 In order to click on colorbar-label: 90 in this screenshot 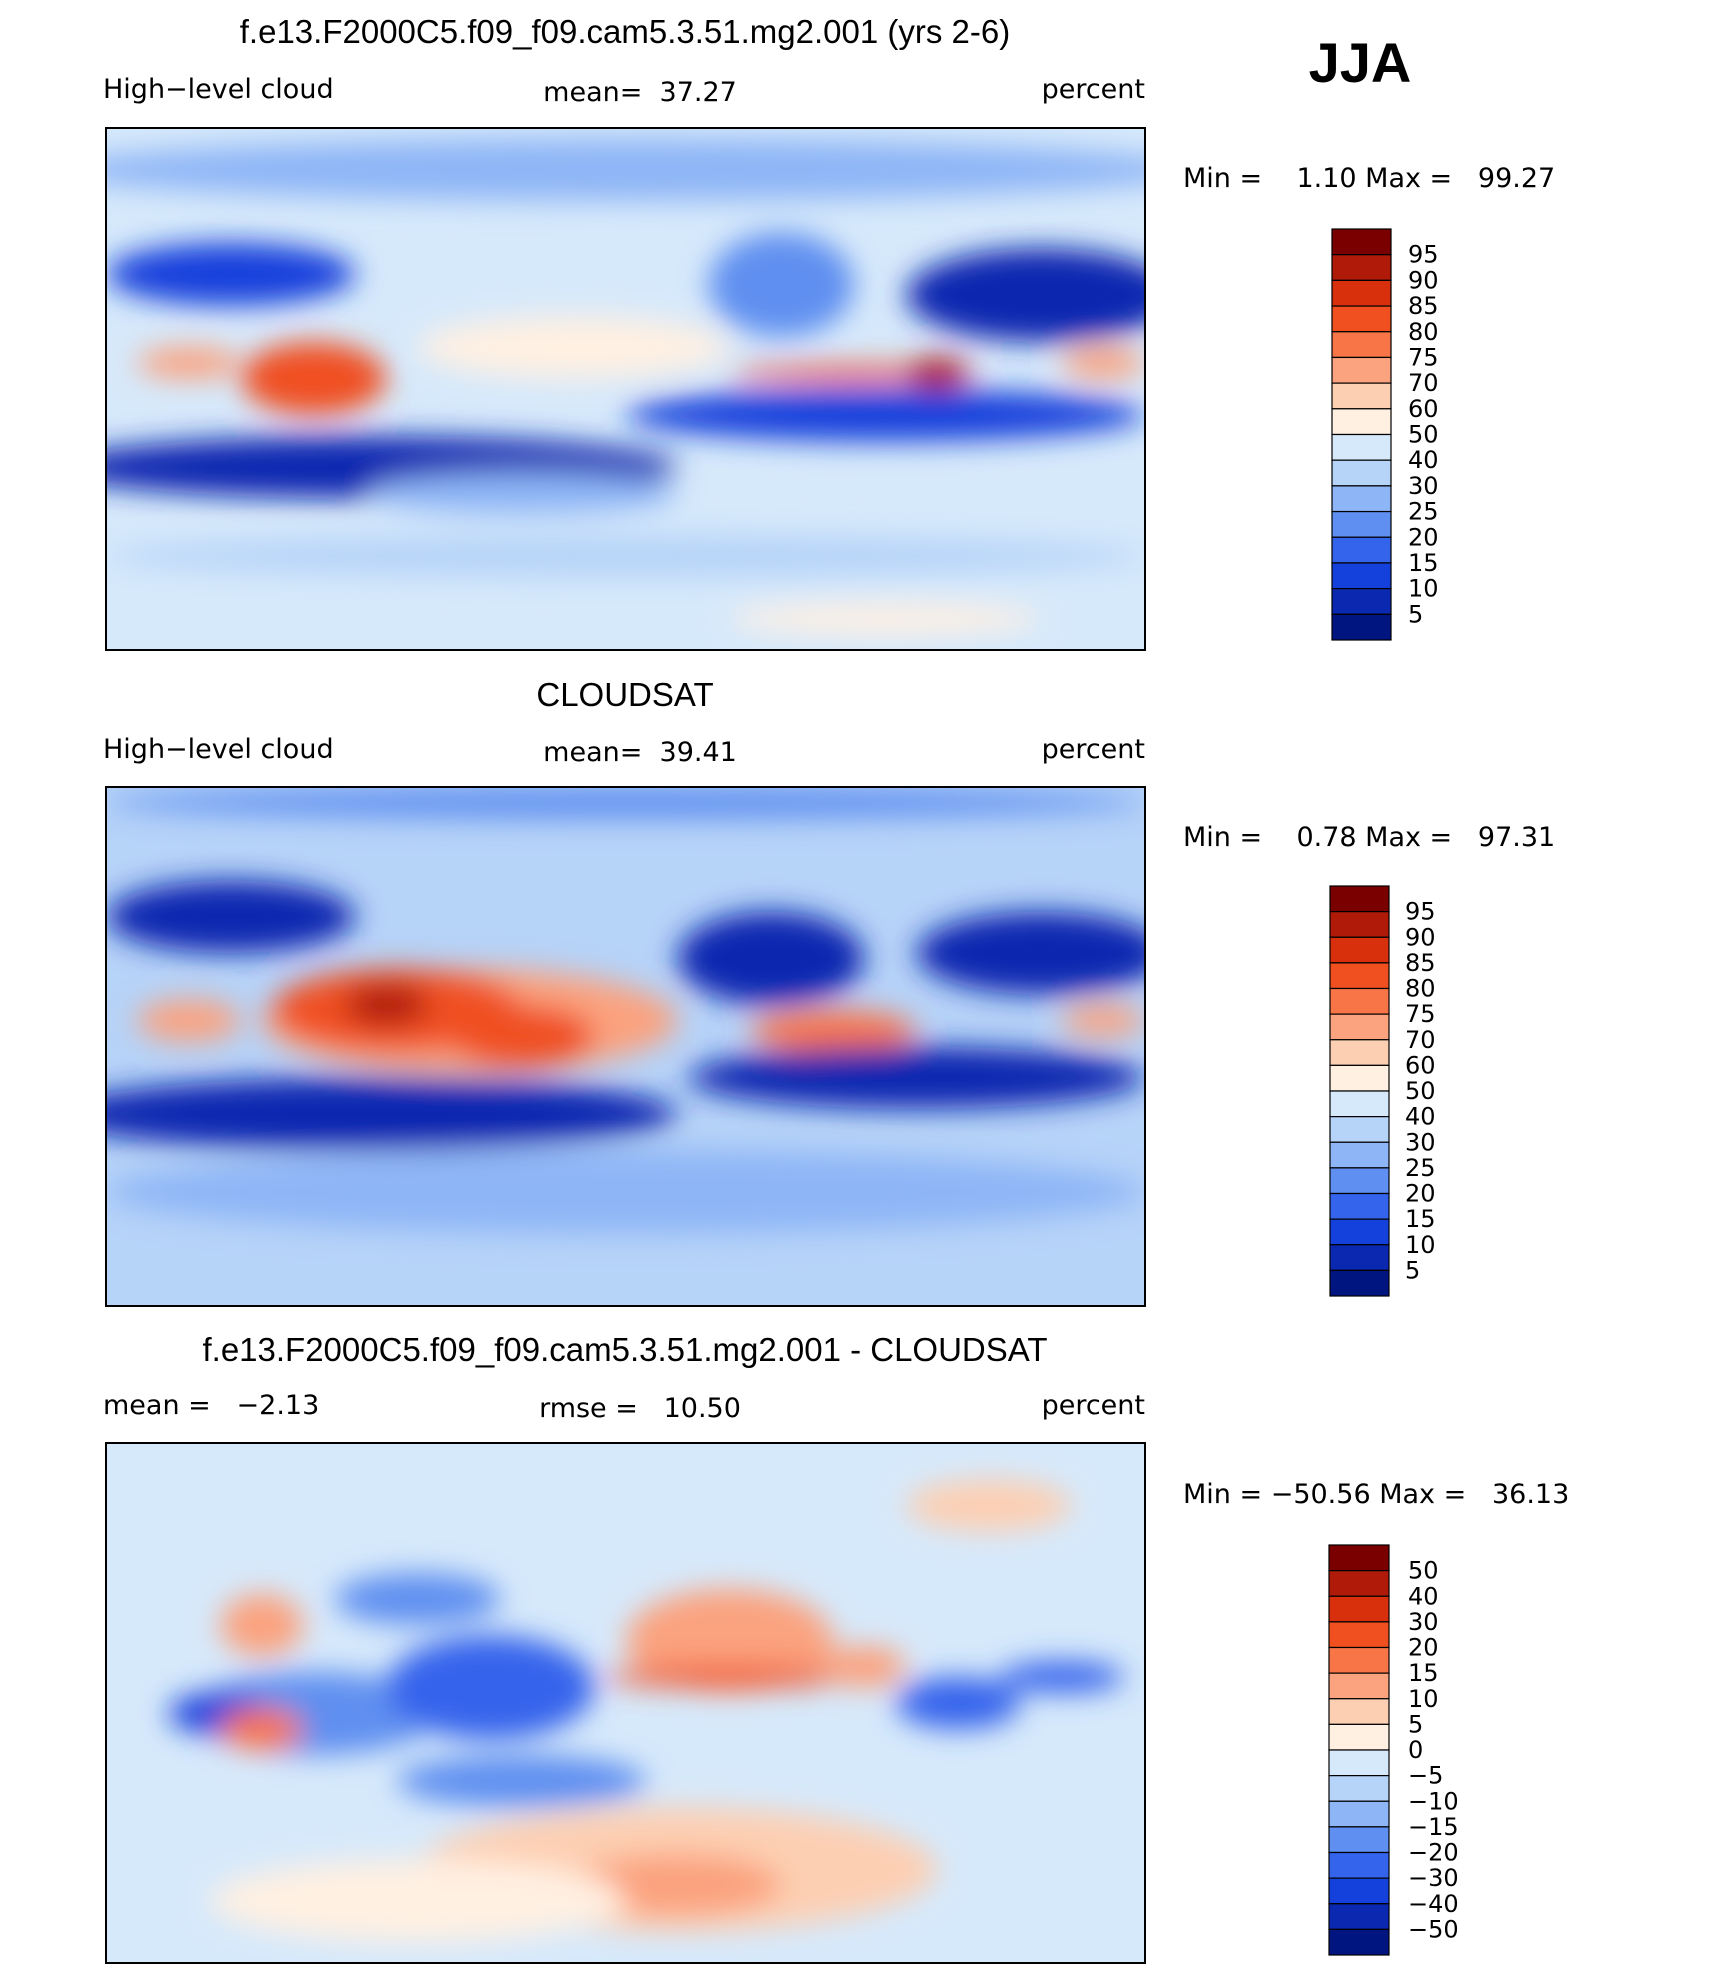, I will do `click(1423, 280)`.